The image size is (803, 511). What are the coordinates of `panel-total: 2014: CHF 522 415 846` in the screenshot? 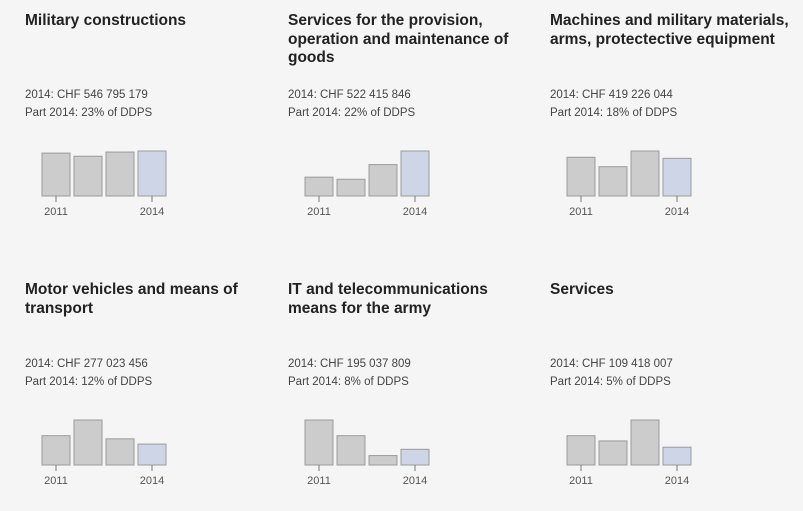 It's located at (349, 95).